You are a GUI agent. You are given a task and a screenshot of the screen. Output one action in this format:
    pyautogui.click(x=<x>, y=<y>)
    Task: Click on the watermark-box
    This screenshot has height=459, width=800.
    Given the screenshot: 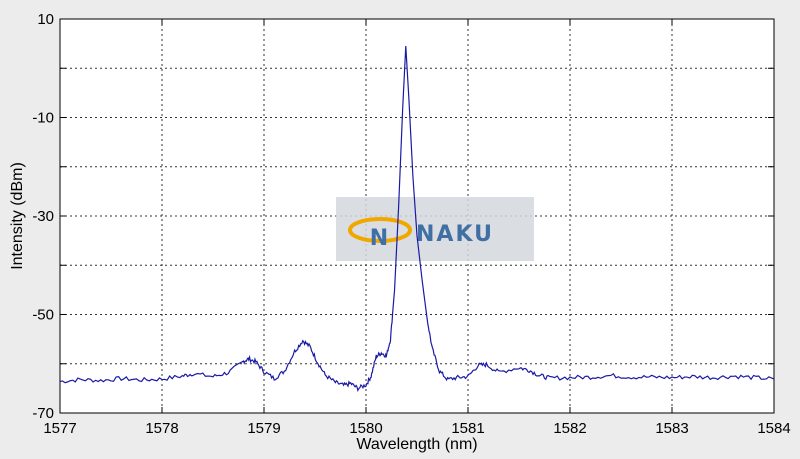 What is the action you would take?
    pyautogui.click(x=435, y=229)
    